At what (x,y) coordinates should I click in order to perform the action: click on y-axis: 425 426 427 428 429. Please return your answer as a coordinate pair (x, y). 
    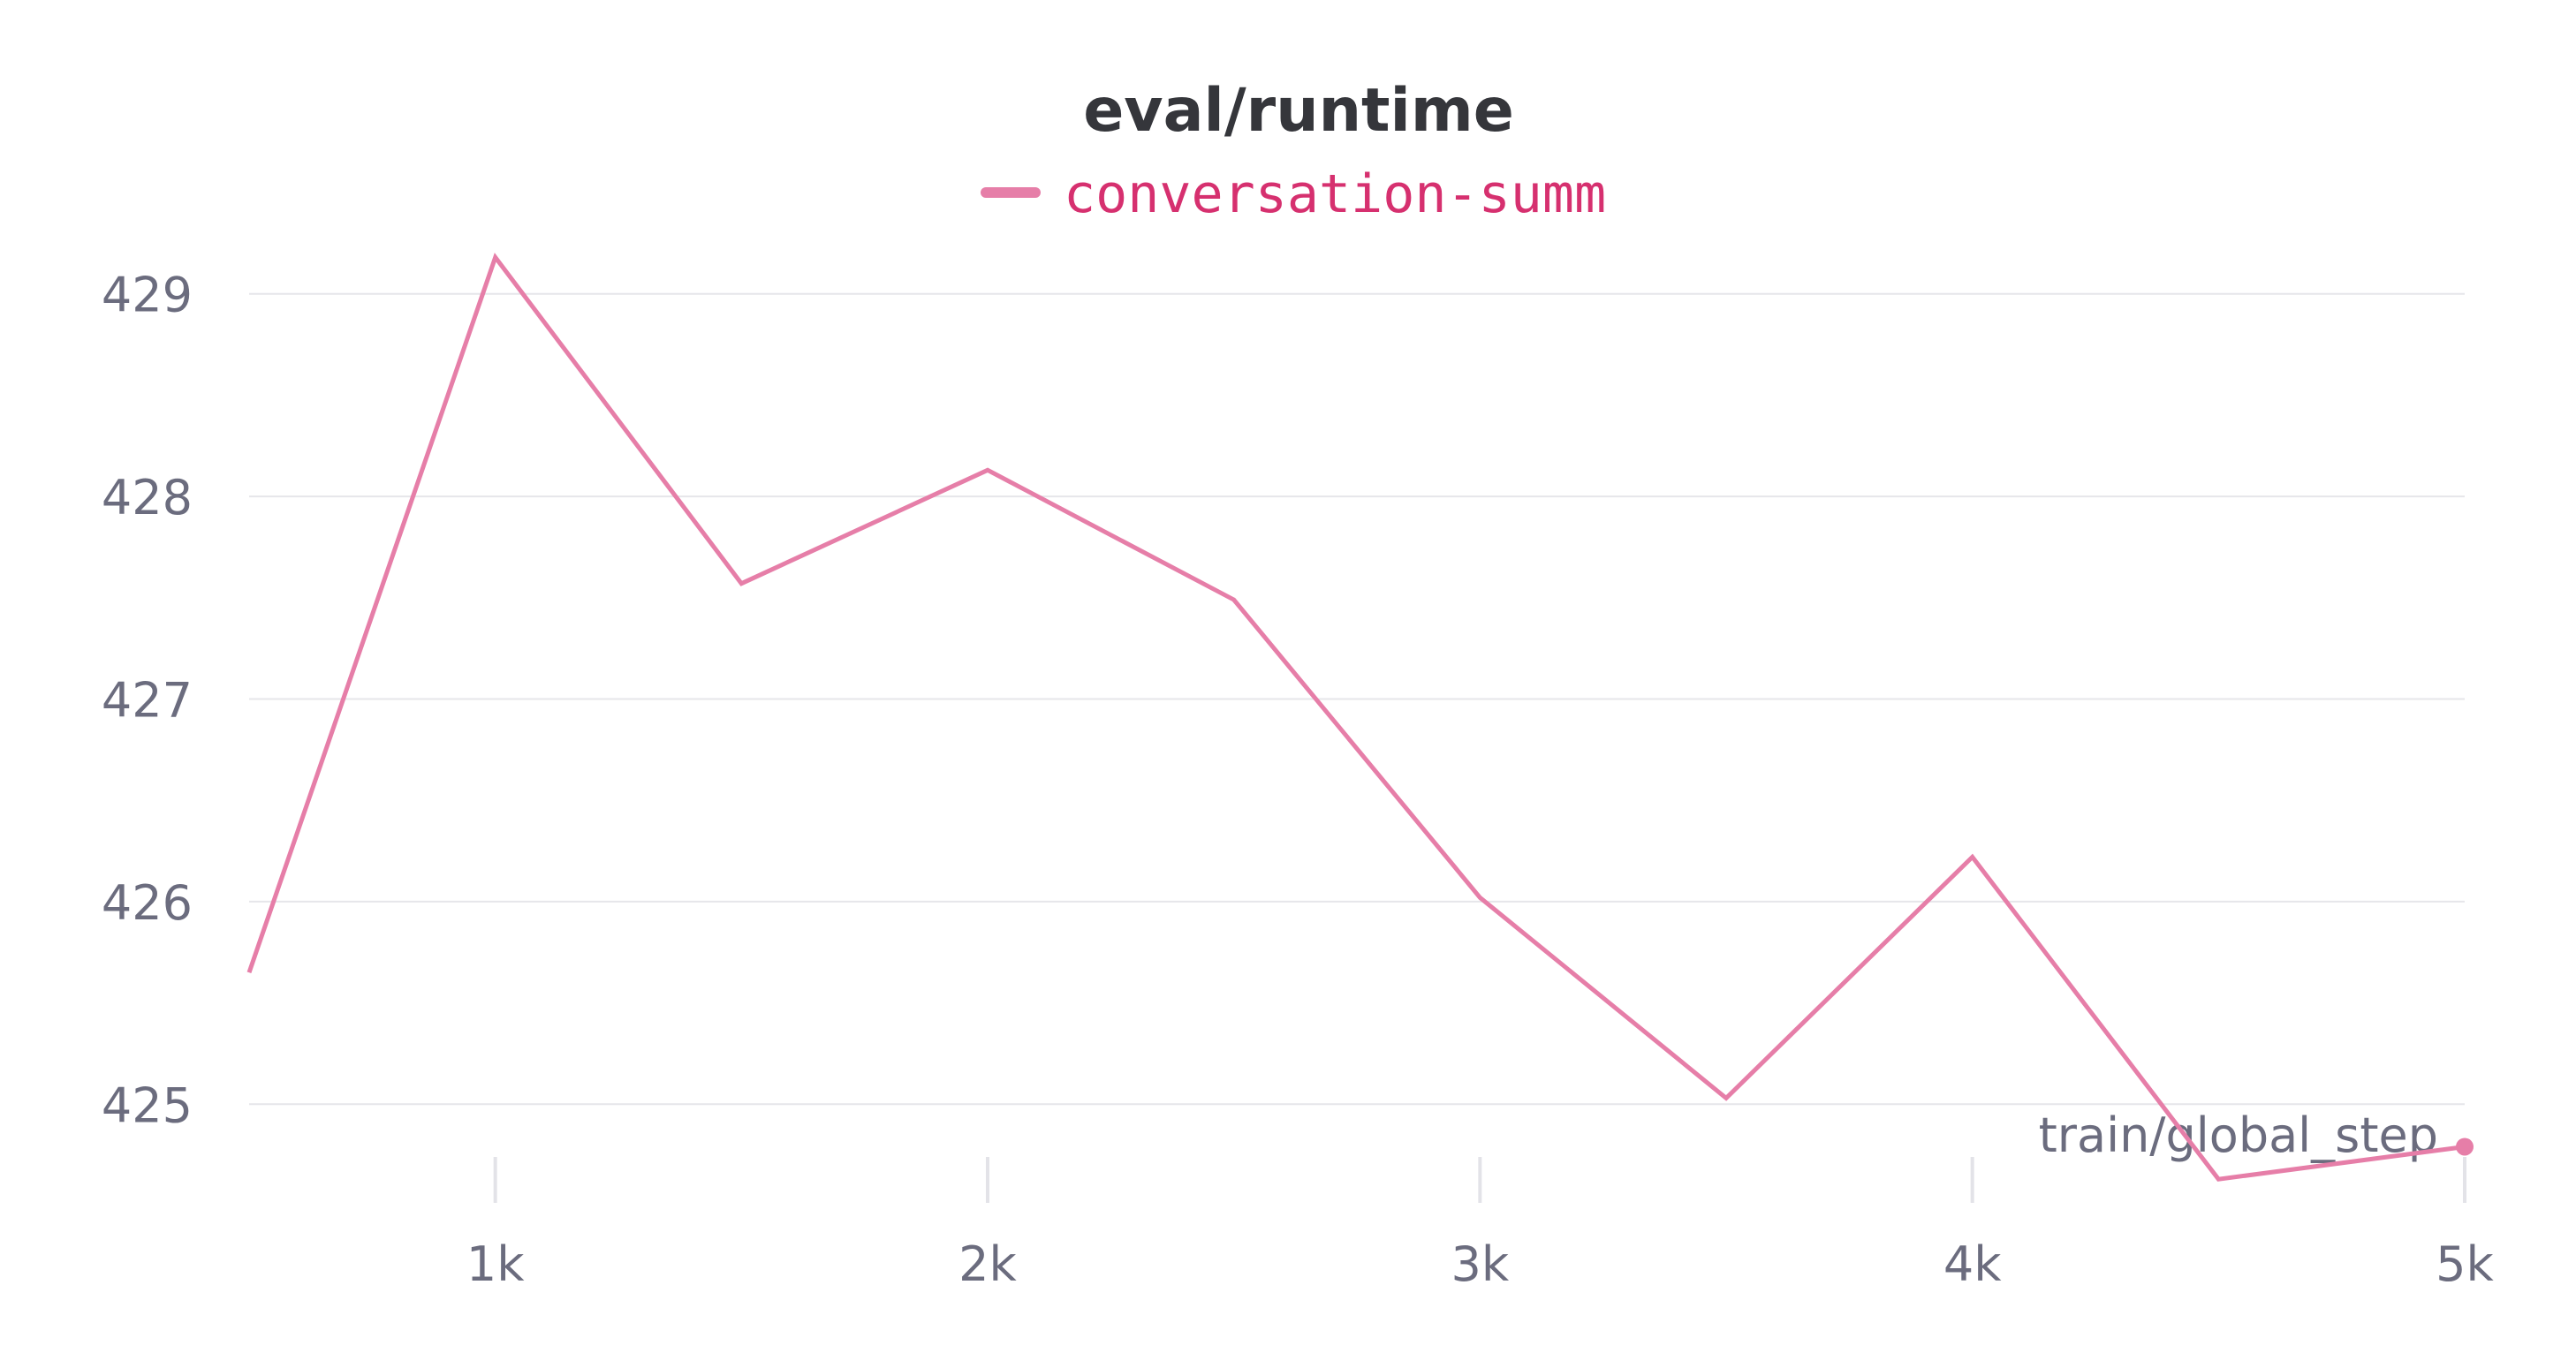
    Looking at the image, I should click on (147, 701).